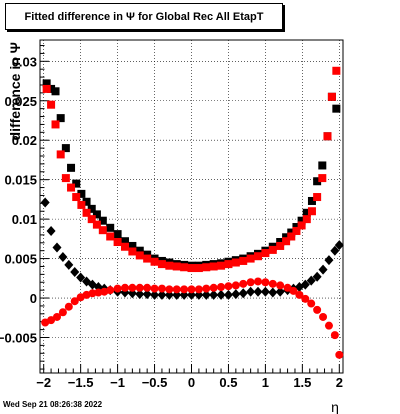 This screenshot has width=400, height=414. What do you see at coordinates (53, 404) in the screenshot?
I see `footer-timestamp: Wed Sep 21 08:26:38 2022` at bounding box center [53, 404].